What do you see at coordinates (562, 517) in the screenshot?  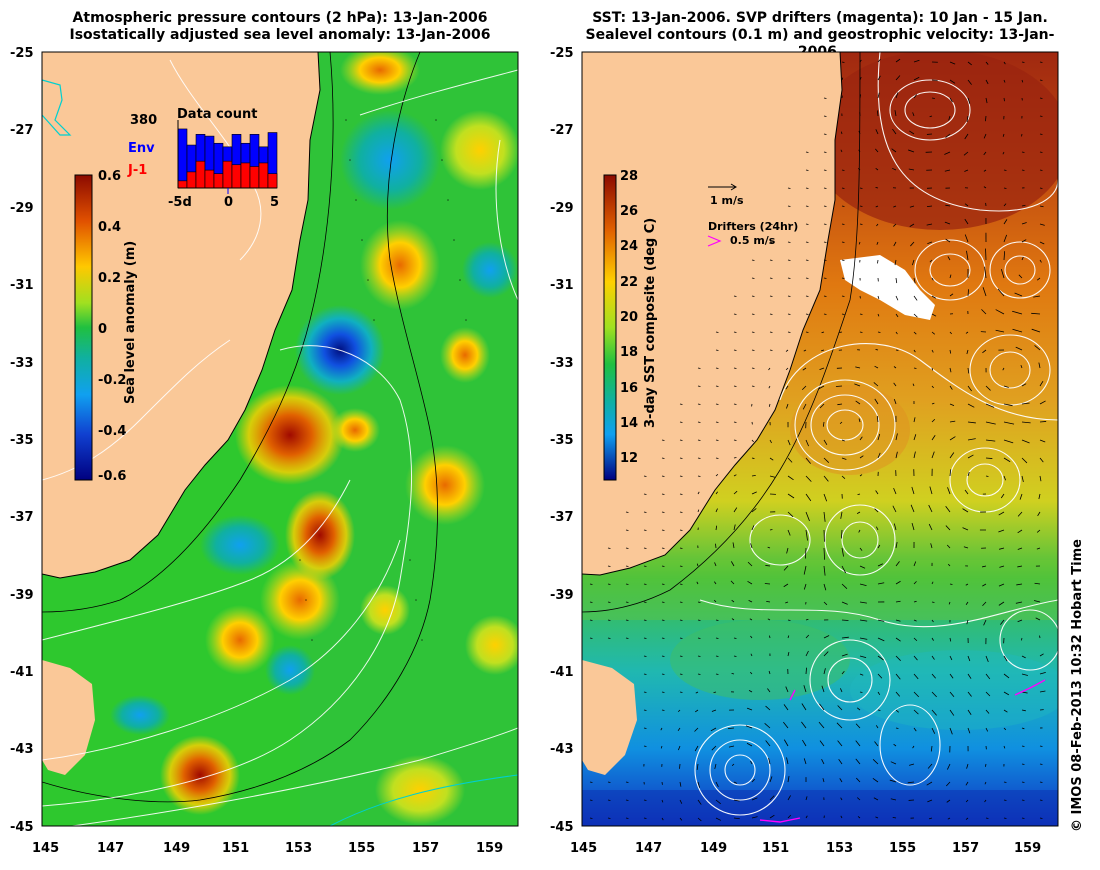 I see `svg-text: -37` at bounding box center [562, 517].